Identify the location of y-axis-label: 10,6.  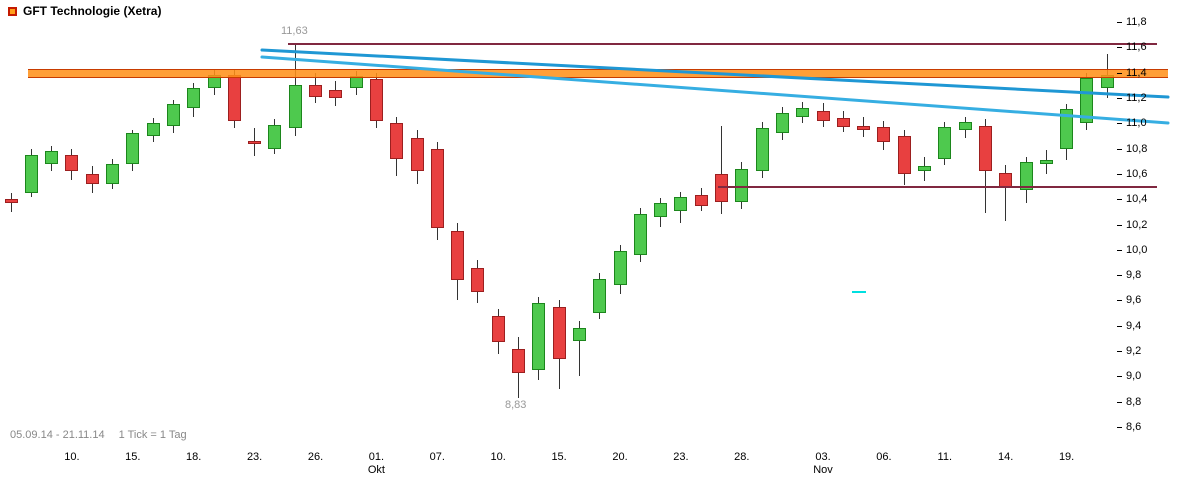
(1137, 173).